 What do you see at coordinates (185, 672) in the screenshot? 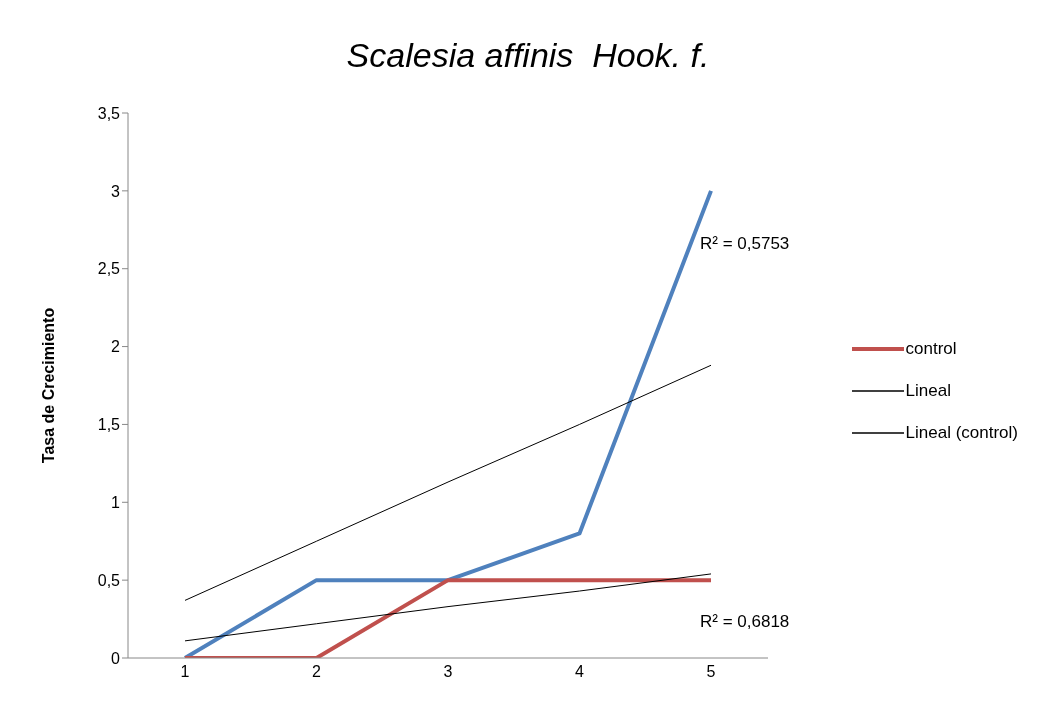
I see `x-tick-label: 1` at bounding box center [185, 672].